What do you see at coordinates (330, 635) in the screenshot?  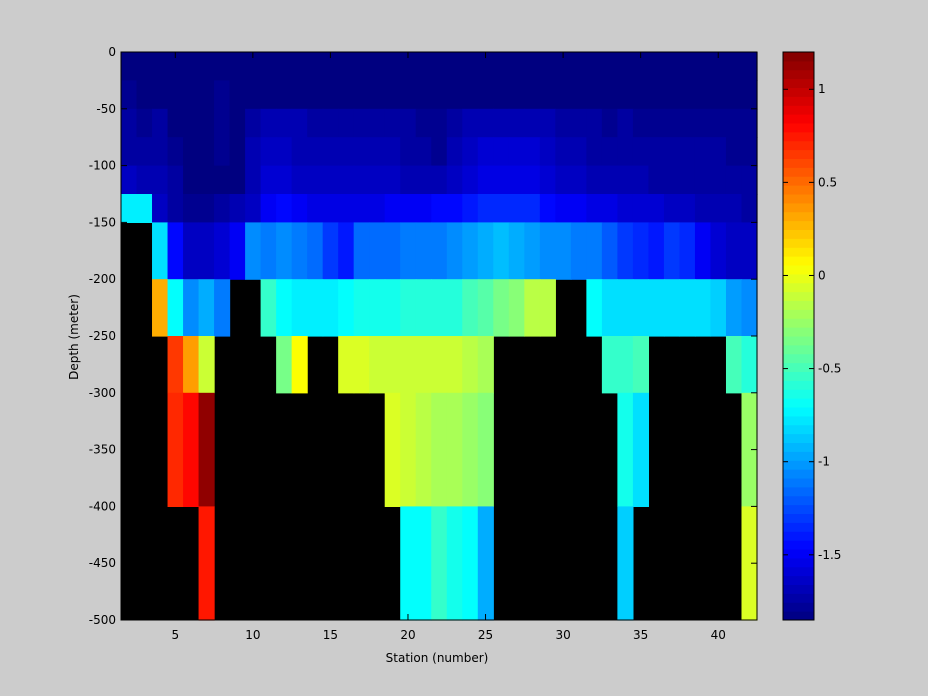 I see `x-tick-label: 15` at bounding box center [330, 635].